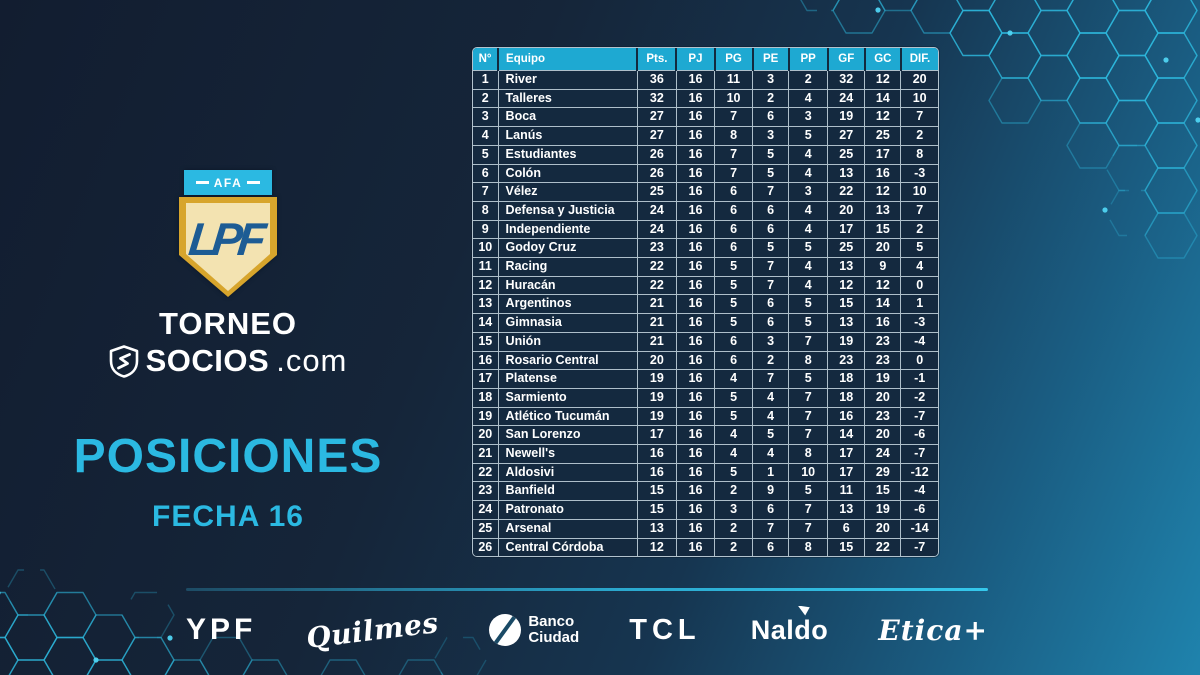 The width and height of the screenshot is (1200, 675). What do you see at coordinates (705, 117) in the screenshot?
I see `table-row: 3 Boca 27 16 7 6 3 19 12 7` at bounding box center [705, 117].